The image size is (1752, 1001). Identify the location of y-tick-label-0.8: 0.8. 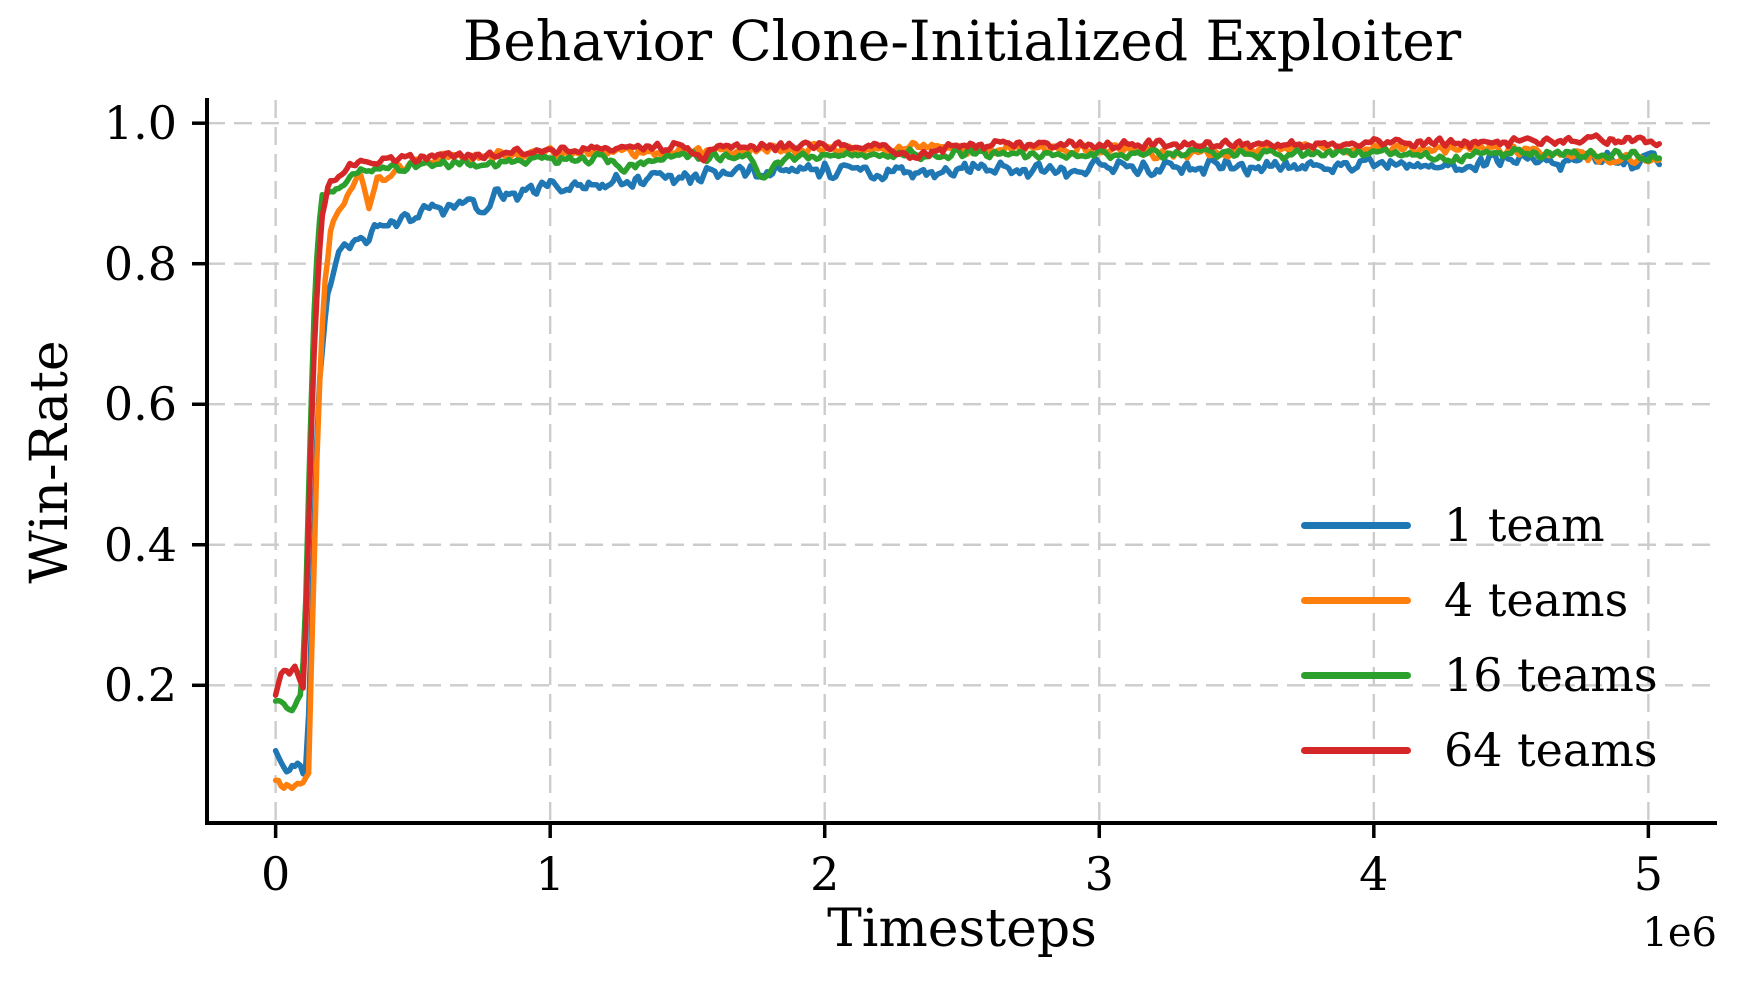
(140, 263).